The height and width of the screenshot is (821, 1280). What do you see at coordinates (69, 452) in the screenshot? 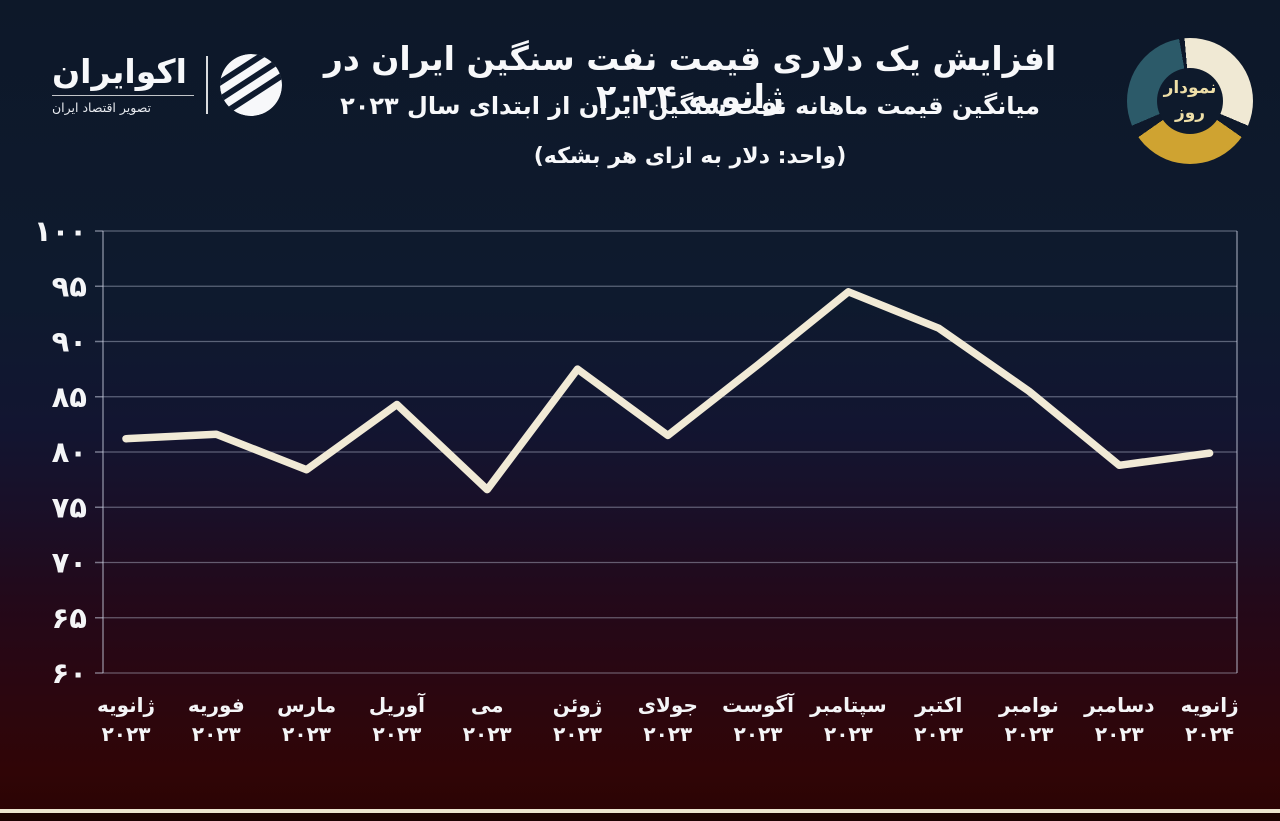
I see `y-tick-label: ۸۰` at bounding box center [69, 452].